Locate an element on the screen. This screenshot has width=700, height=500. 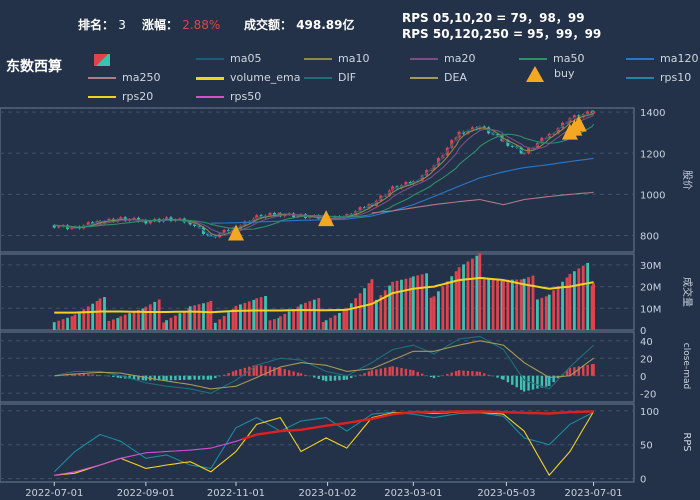
rps-tick-label: 0 is located at coordinates (643, 480).